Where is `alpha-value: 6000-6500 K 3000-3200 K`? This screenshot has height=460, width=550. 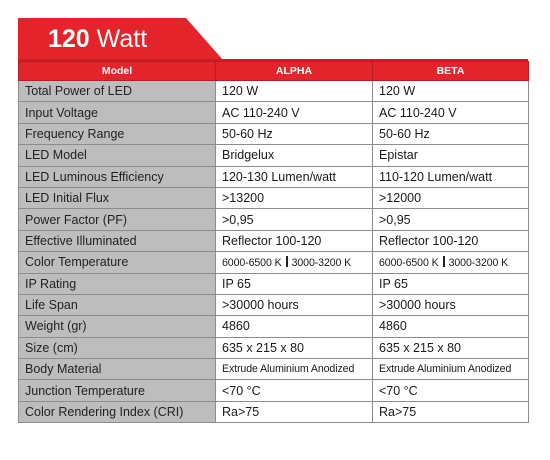 alpha-value: 6000-6500 K 3000-3200 K is located at coordinates (294, 262).